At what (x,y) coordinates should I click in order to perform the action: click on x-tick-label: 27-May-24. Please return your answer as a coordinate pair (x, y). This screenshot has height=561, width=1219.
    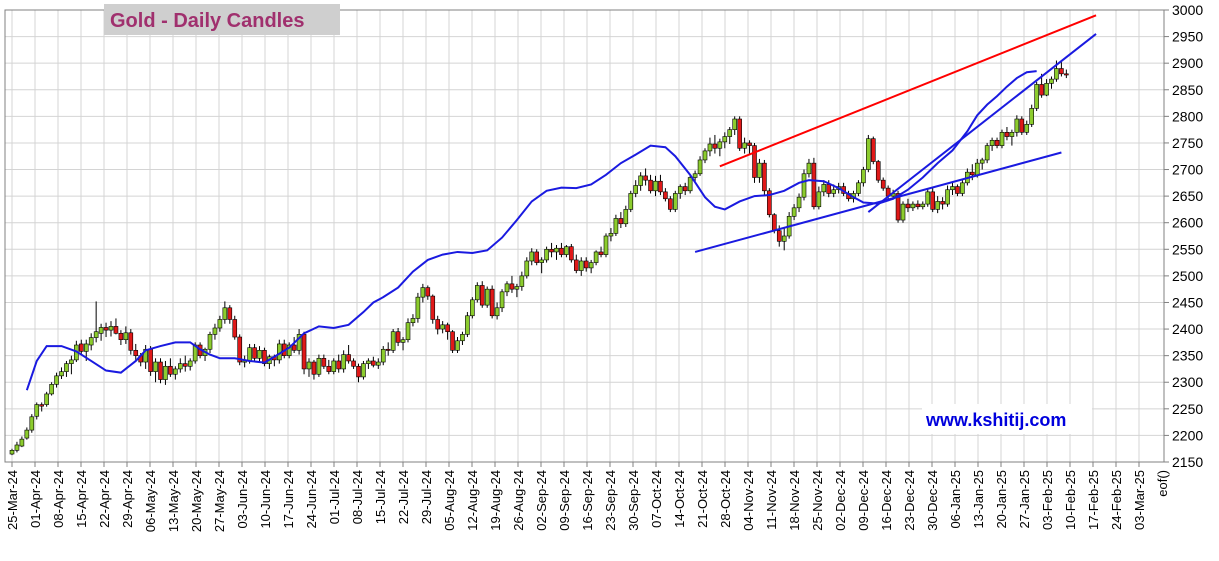
    Looking at the image, I should click on (219, 501).